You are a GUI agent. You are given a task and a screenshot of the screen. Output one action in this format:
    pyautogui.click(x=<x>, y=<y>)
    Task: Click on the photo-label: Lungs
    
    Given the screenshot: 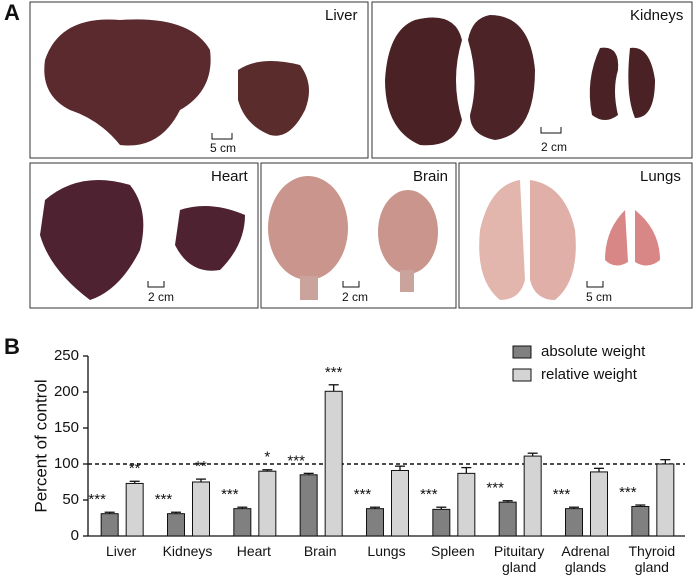 What is the action you would take?
    pyautogui.click(x=660, y=176)
    